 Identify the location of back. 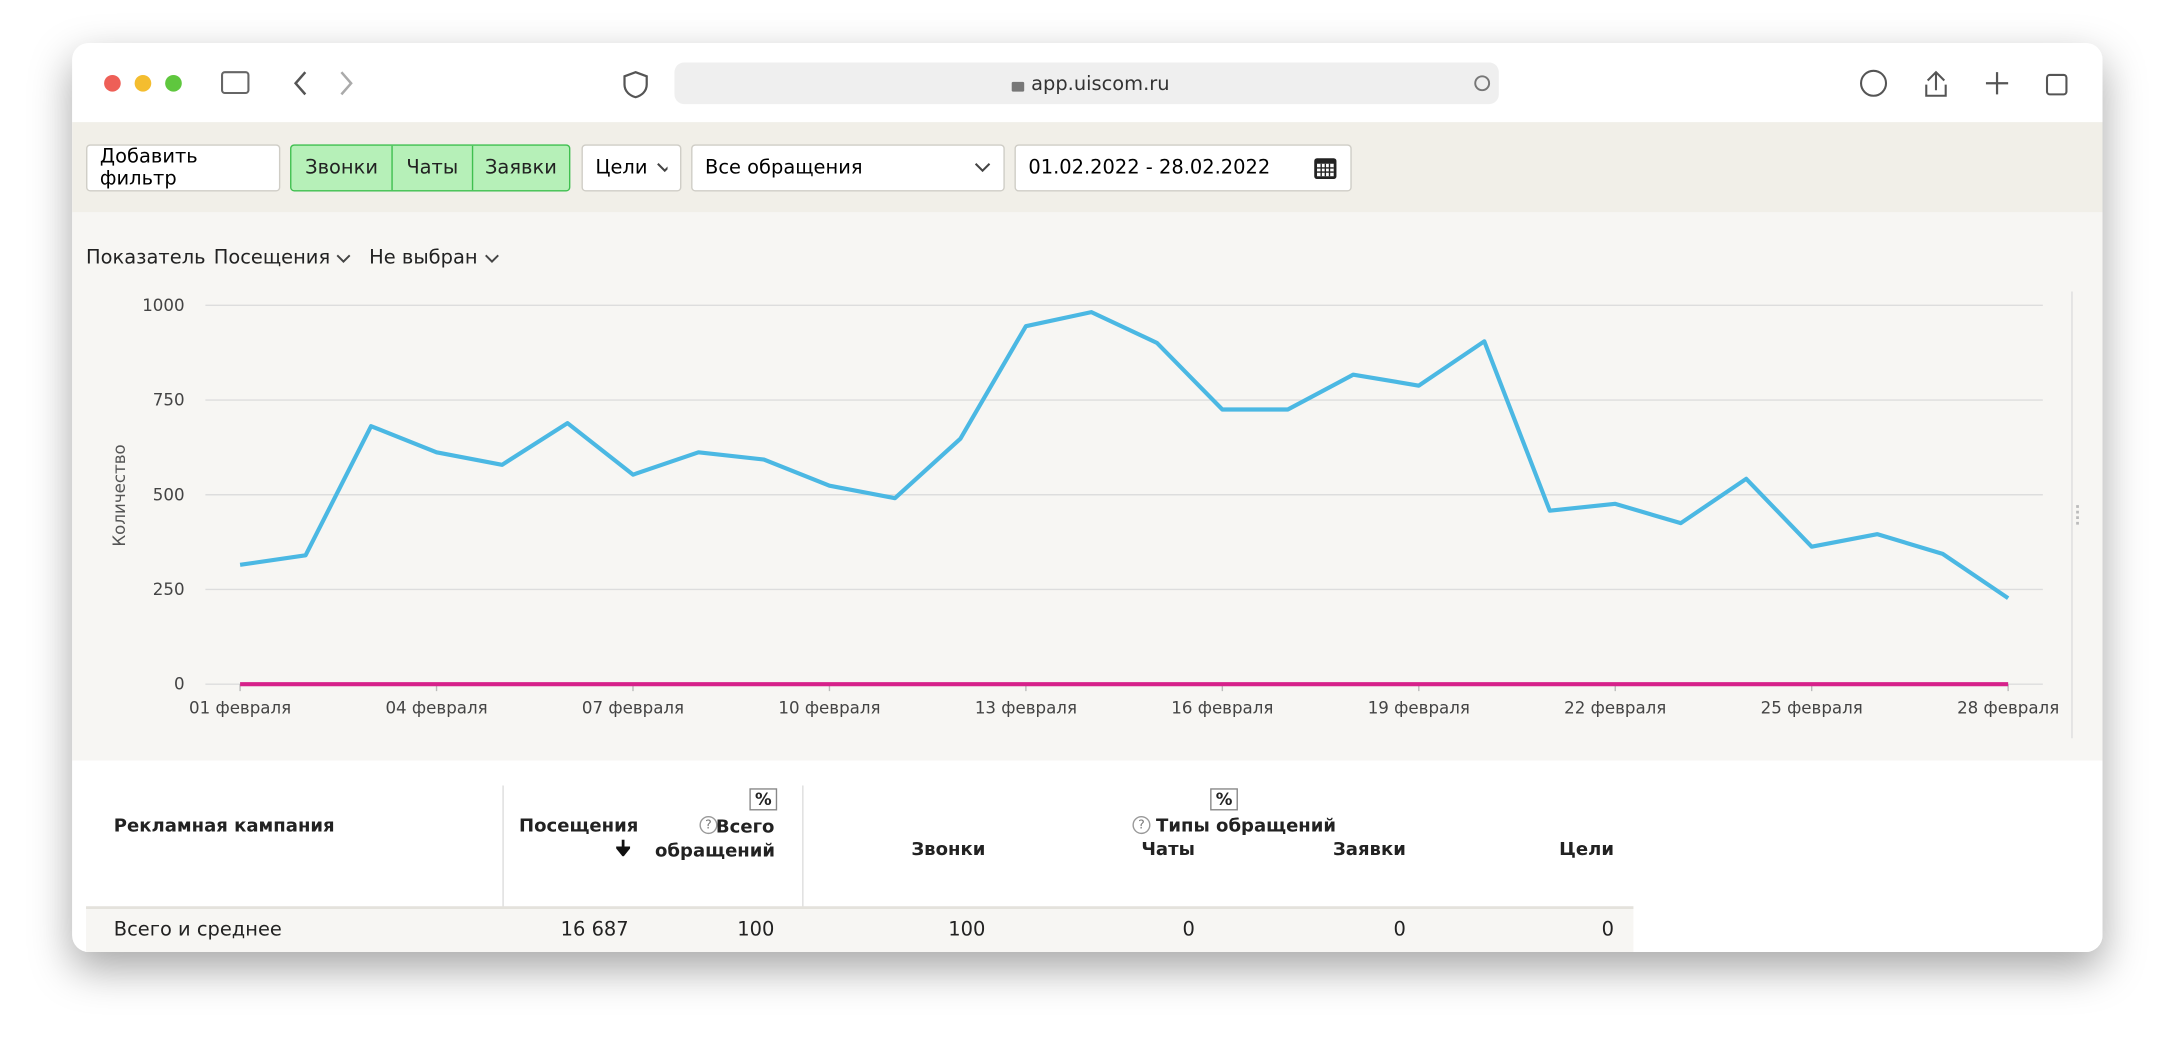
(300, 83).